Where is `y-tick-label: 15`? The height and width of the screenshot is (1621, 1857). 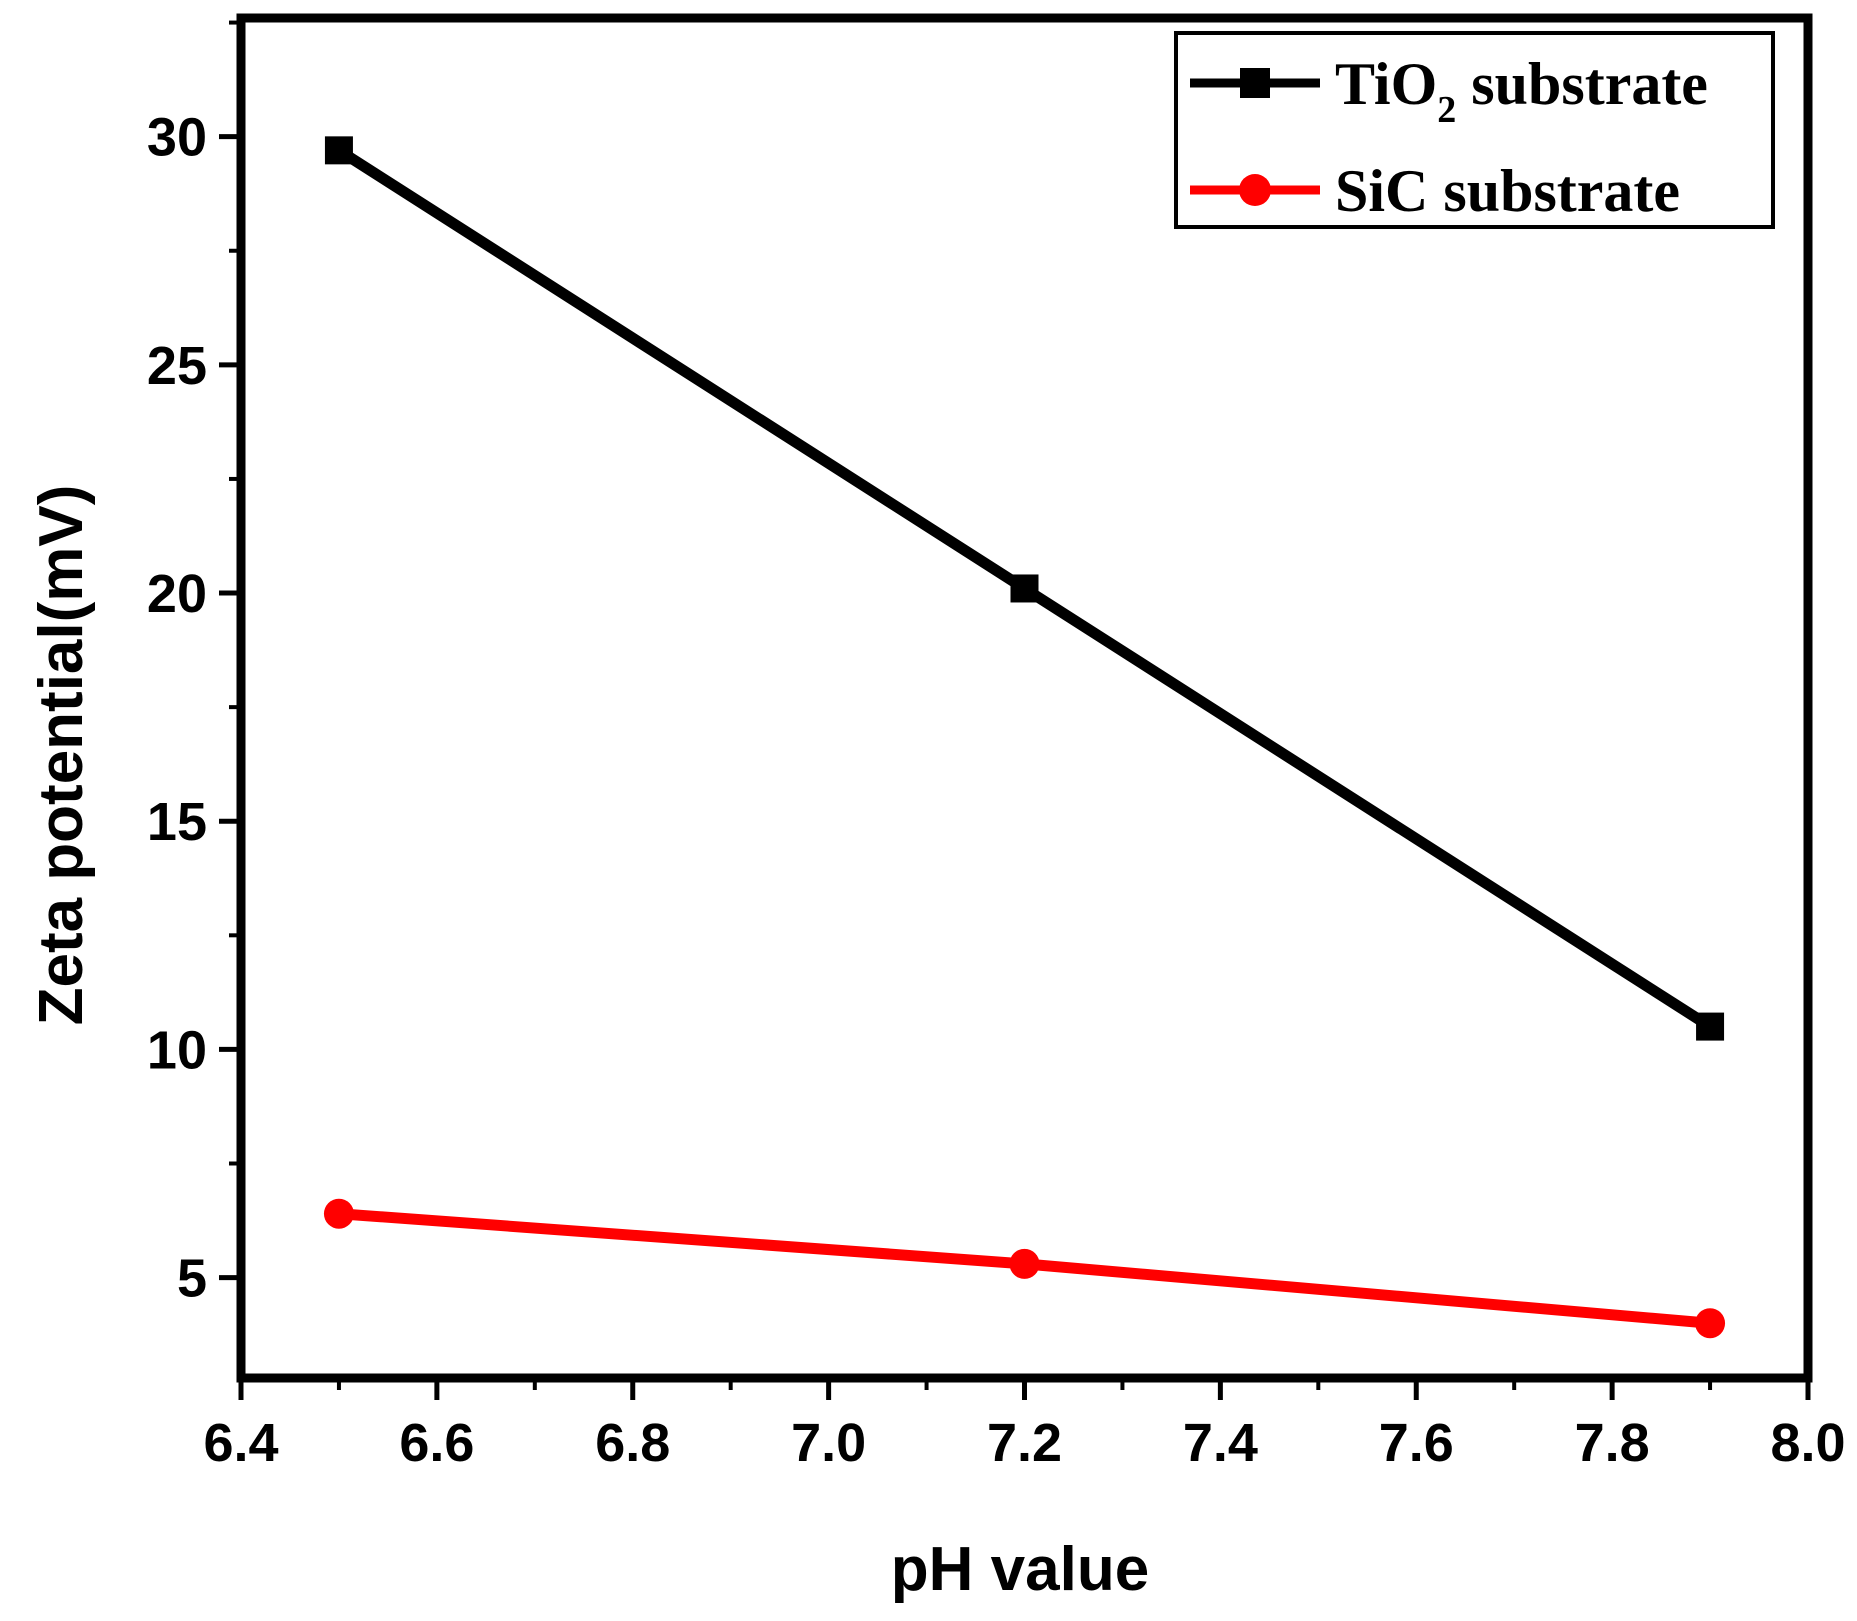 y-tick-label: 15 is located at coordinates (177, 822).